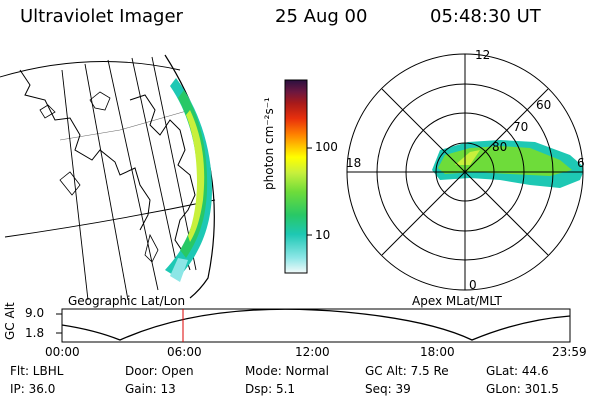 This screenshot has height=400, width=600. I want to click on time-label: 05:48:30 UT, so click(485, 16).